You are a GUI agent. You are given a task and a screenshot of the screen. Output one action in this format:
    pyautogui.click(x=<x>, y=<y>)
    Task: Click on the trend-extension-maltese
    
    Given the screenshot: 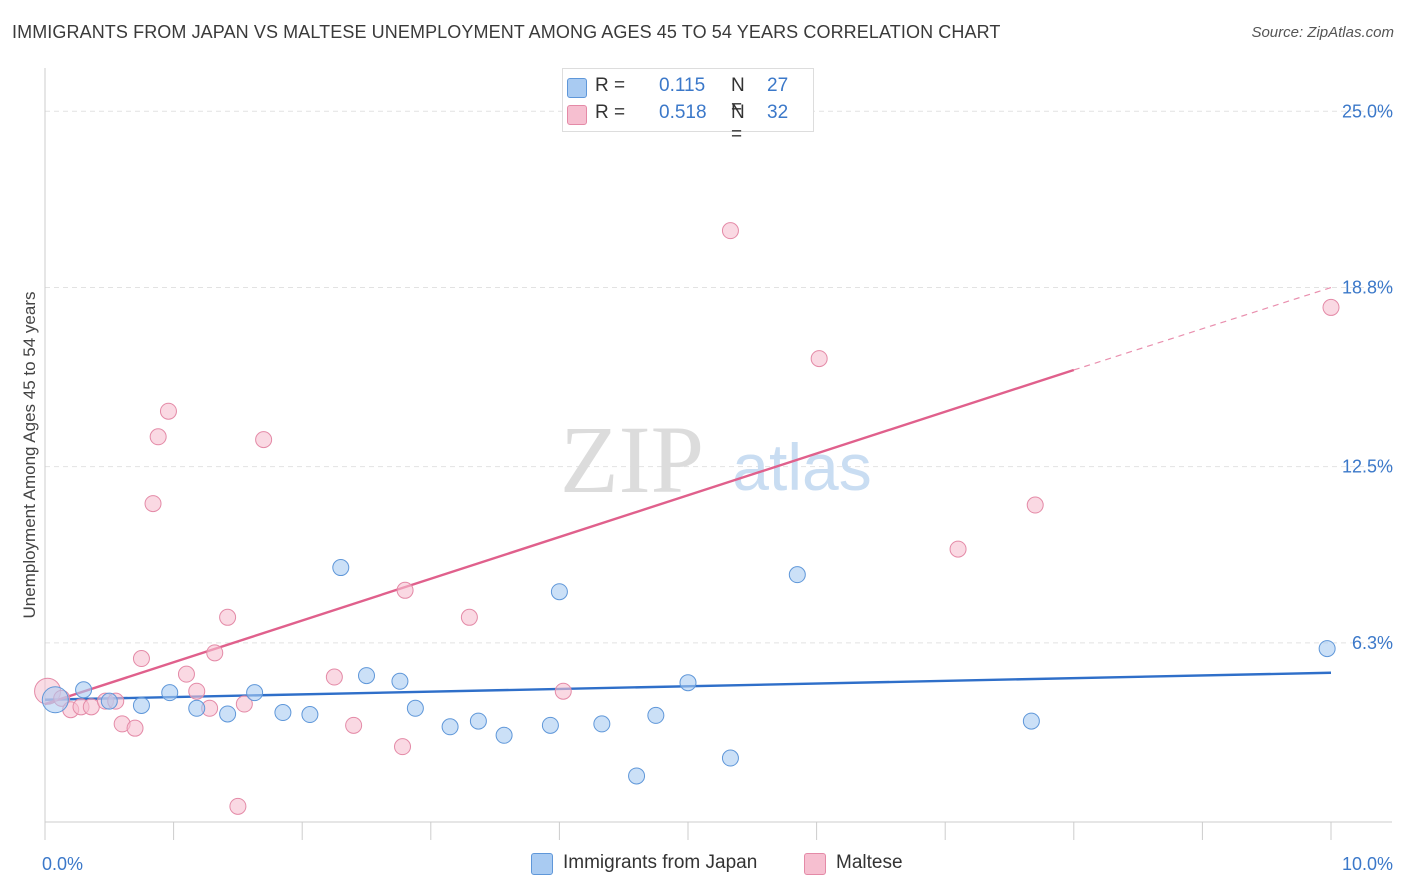 What is the action you would take?
    pyautogui.click(x=1202, y=328)
    